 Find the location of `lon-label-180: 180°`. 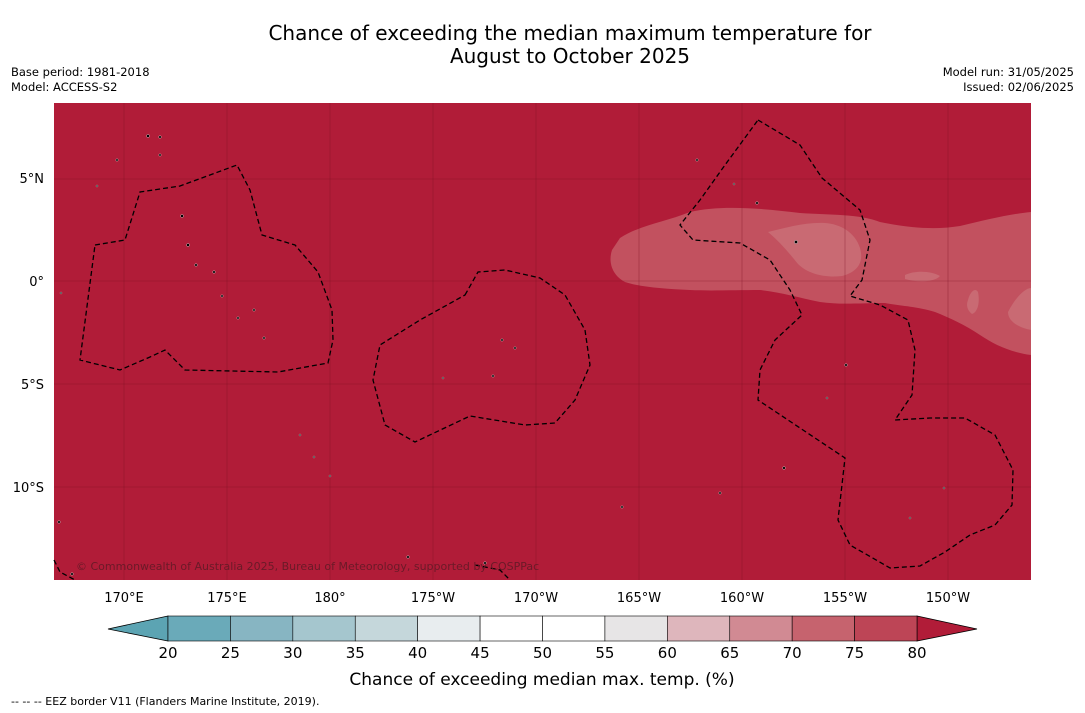

lon-label-180: 180° is located at coordinates (329, 598).